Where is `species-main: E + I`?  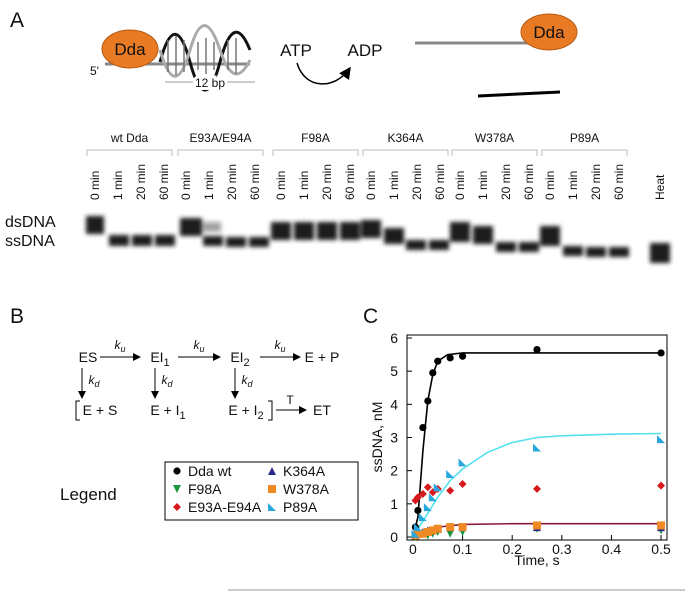
species-main: E + I is located at coordinates (242, 410).